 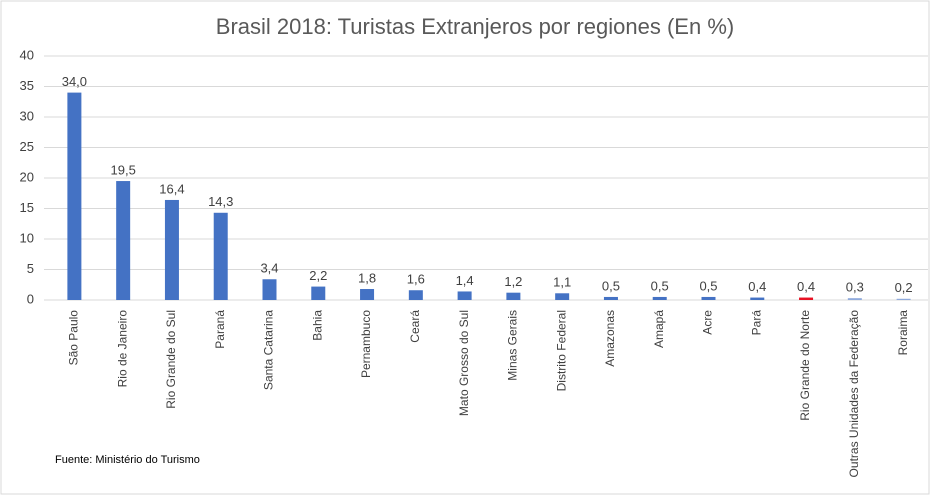 What do you see at coordinates (27, 176) in the screenshot?
I see `y-tick-label: 20` at bounding box center [27, 176].